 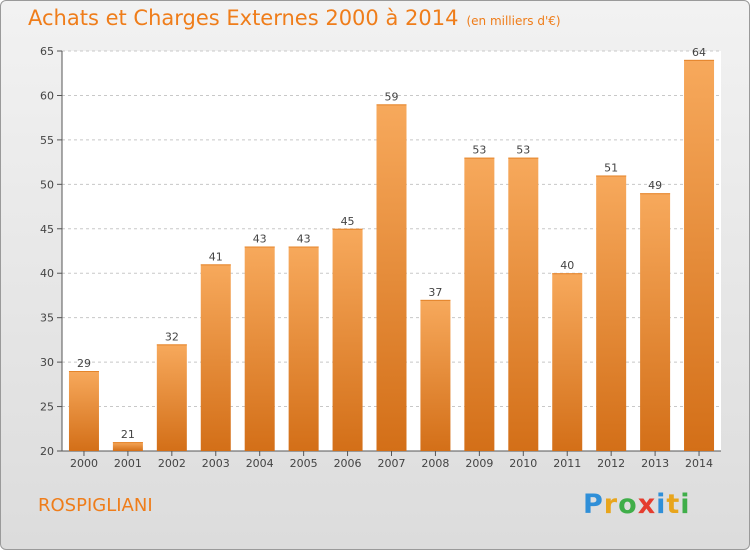 I want to click on data-label-2004: 43, so click(x=260, y=239).